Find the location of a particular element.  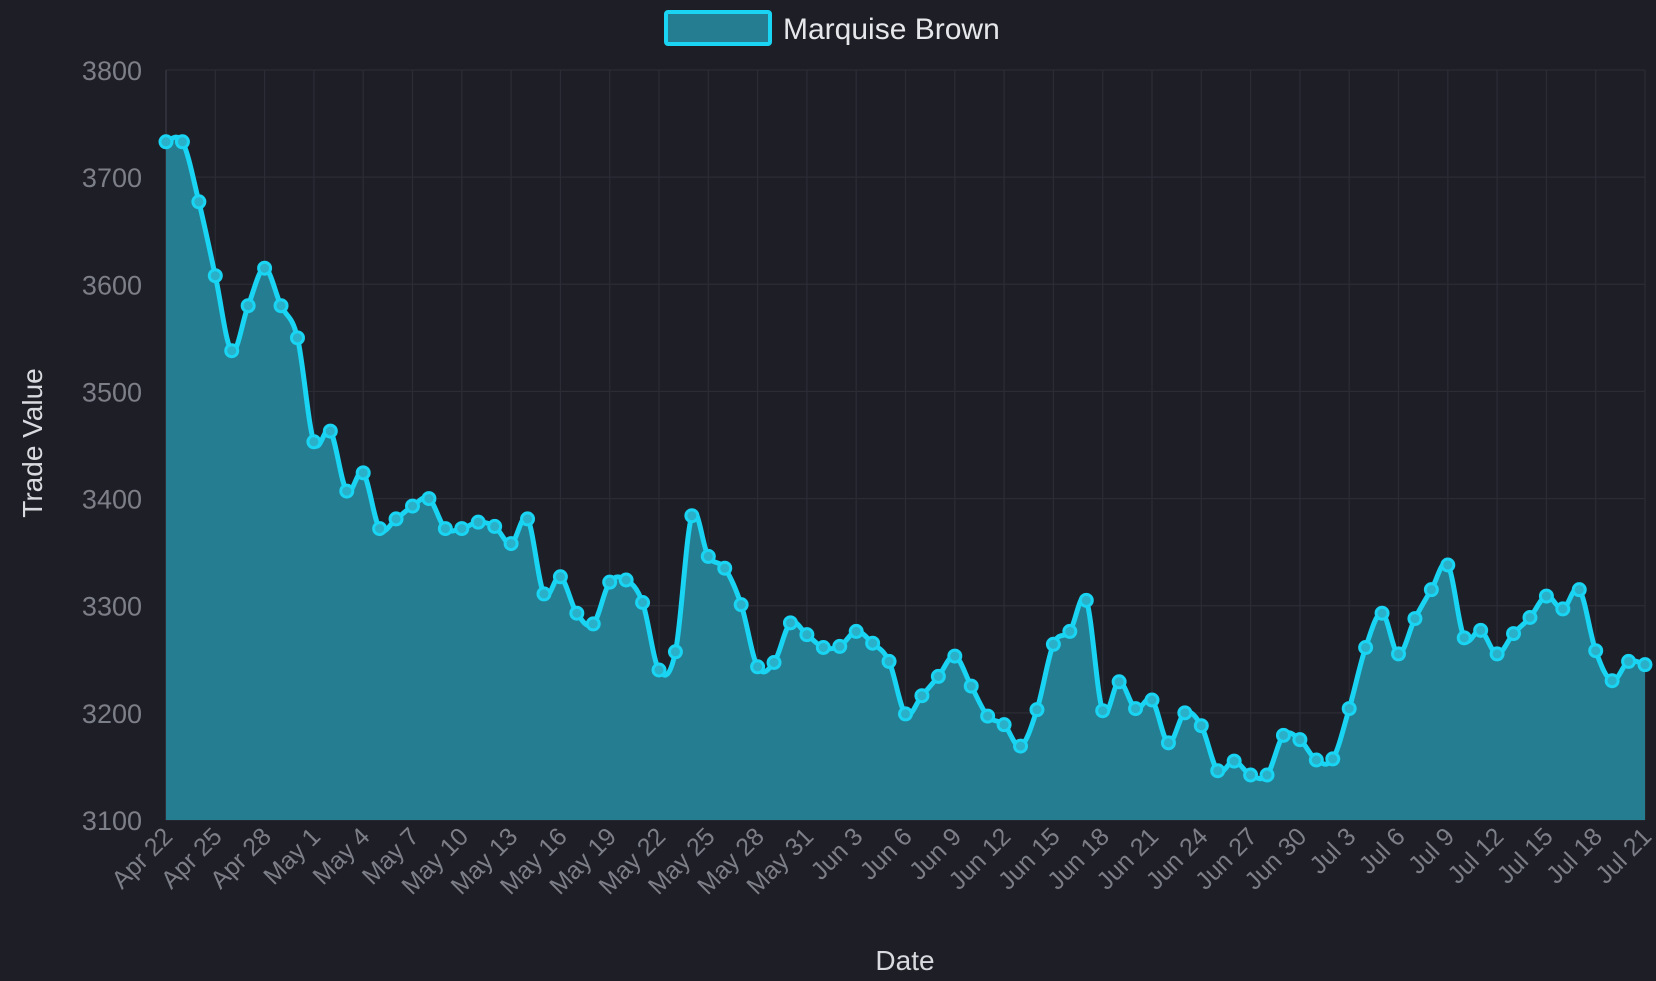

y-tick-label: 3500 is located at coordinates (112, 392).